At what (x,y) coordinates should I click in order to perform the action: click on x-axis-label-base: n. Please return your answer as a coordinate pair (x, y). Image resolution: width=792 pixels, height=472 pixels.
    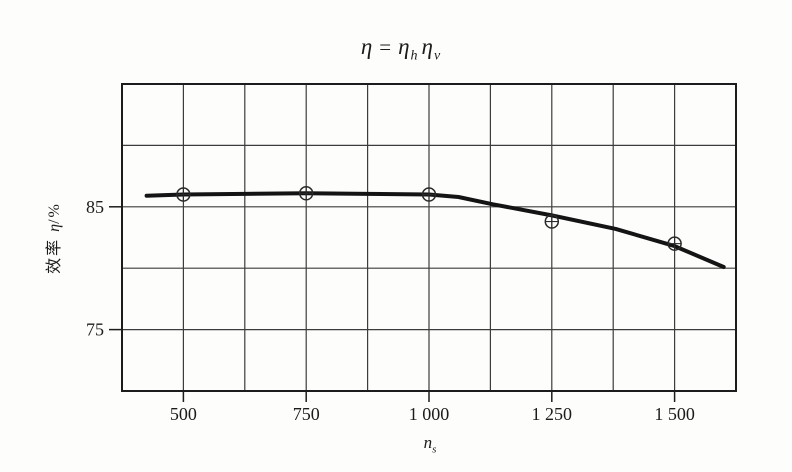
    Looking at the image, I should click on (428, 442).